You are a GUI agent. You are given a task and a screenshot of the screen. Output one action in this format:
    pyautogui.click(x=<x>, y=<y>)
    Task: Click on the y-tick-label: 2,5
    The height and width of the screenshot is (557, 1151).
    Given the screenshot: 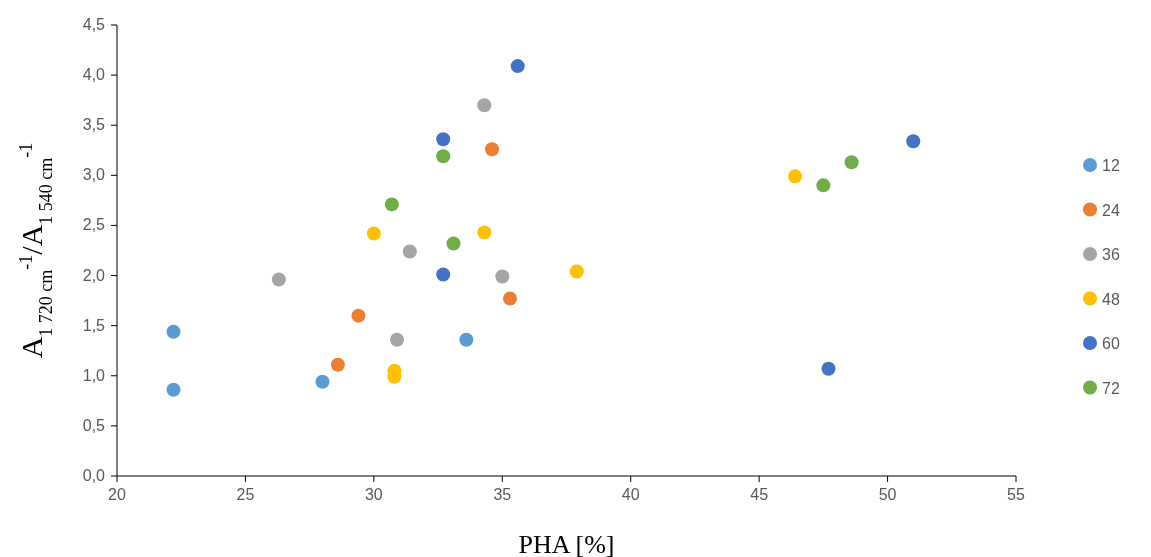 What is the action you would take?
    pyautogui.click(x=94, y=225)
    